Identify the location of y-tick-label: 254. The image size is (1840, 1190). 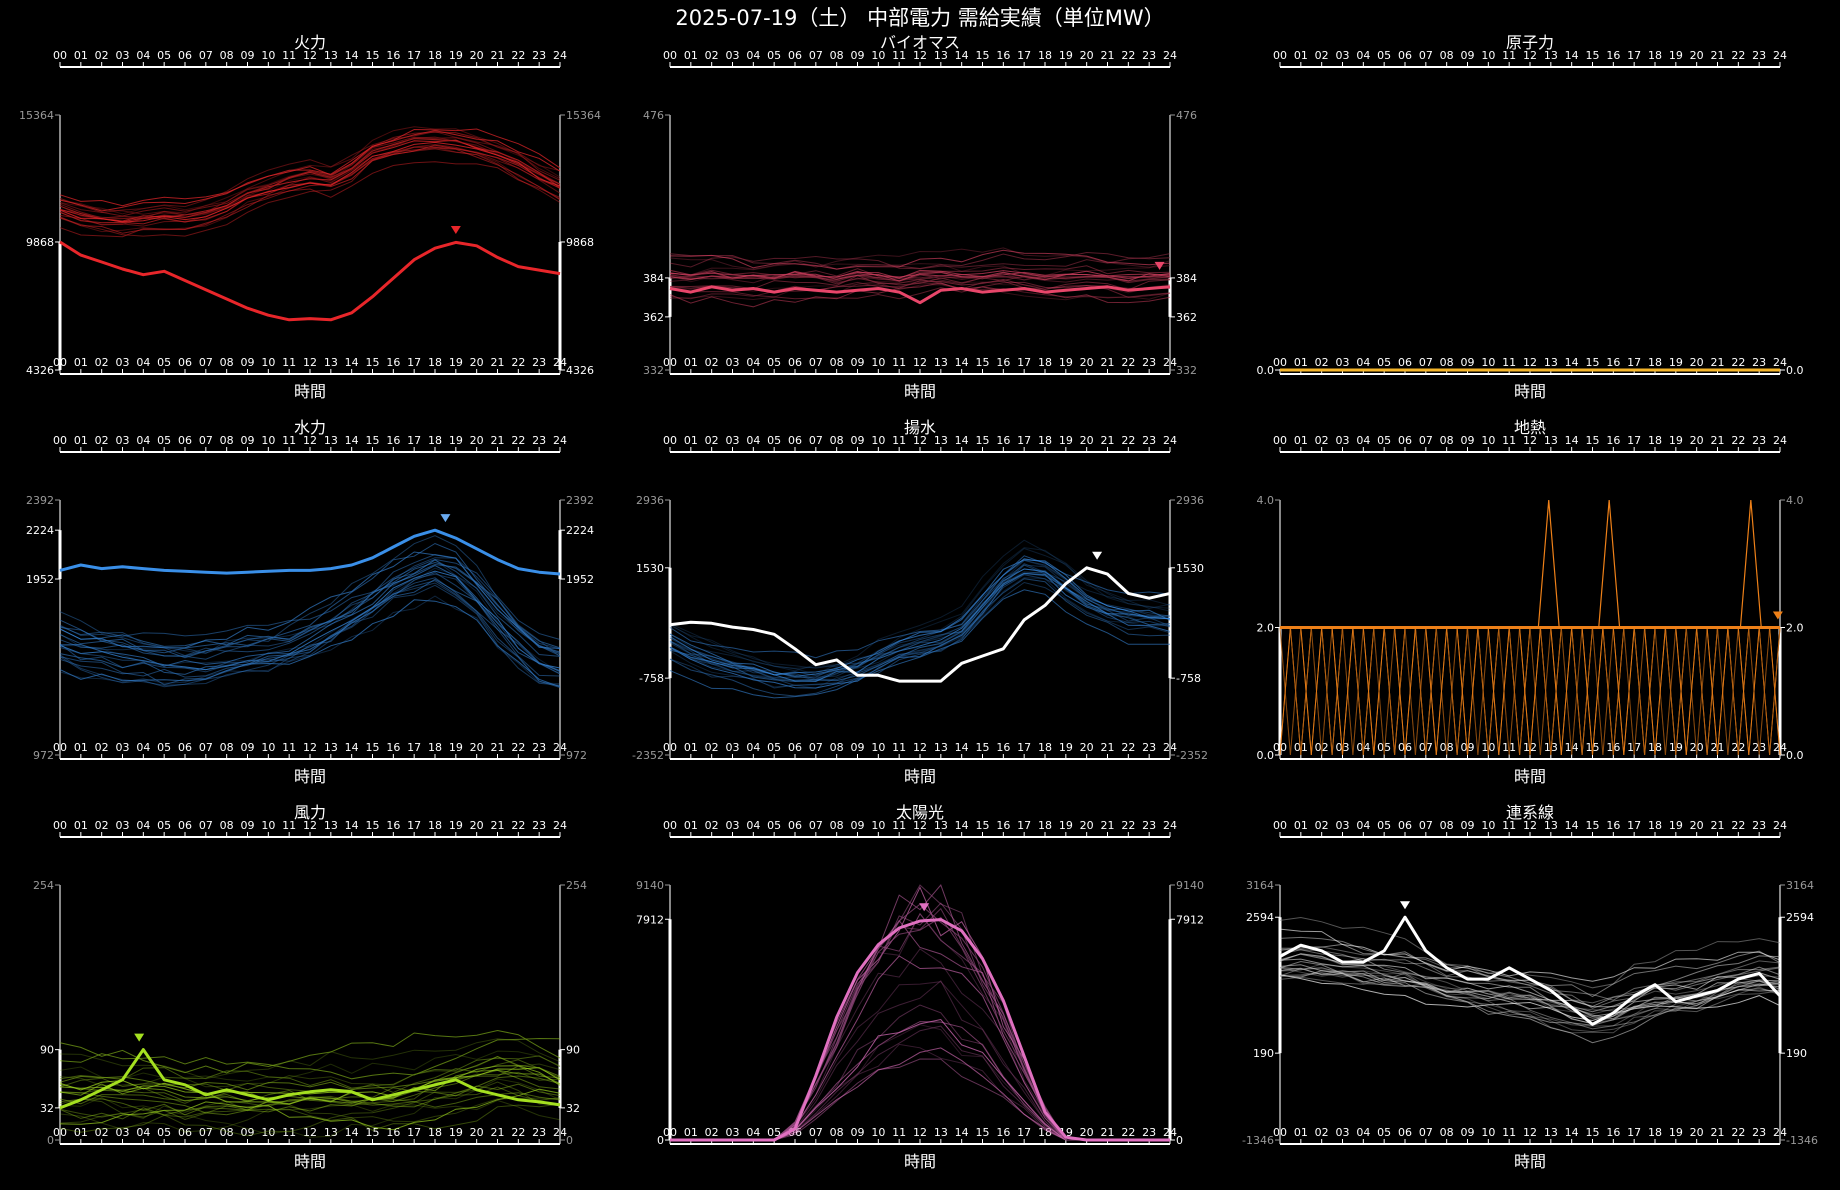
(576, 885).